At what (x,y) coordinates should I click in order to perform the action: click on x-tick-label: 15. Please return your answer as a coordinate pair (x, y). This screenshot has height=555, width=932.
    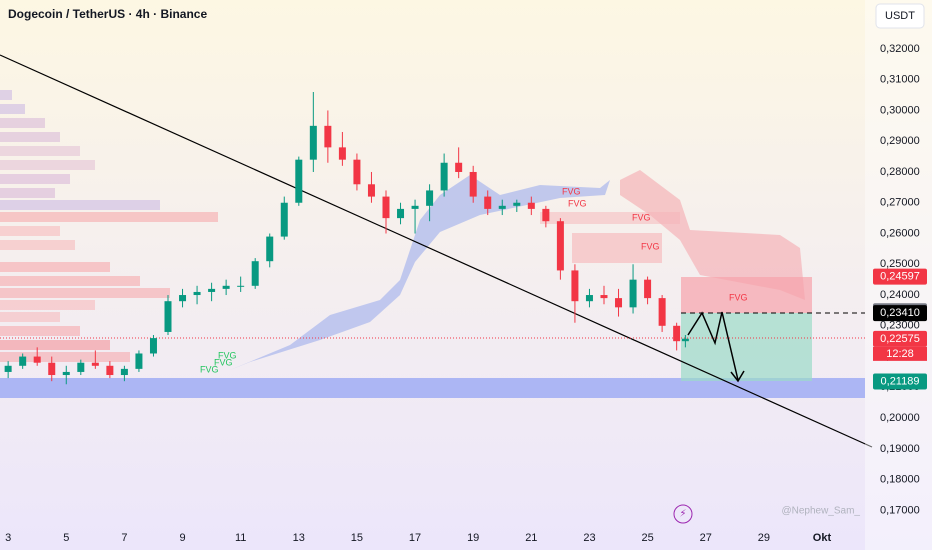
    Looking at the image, I should click on (357, 538).